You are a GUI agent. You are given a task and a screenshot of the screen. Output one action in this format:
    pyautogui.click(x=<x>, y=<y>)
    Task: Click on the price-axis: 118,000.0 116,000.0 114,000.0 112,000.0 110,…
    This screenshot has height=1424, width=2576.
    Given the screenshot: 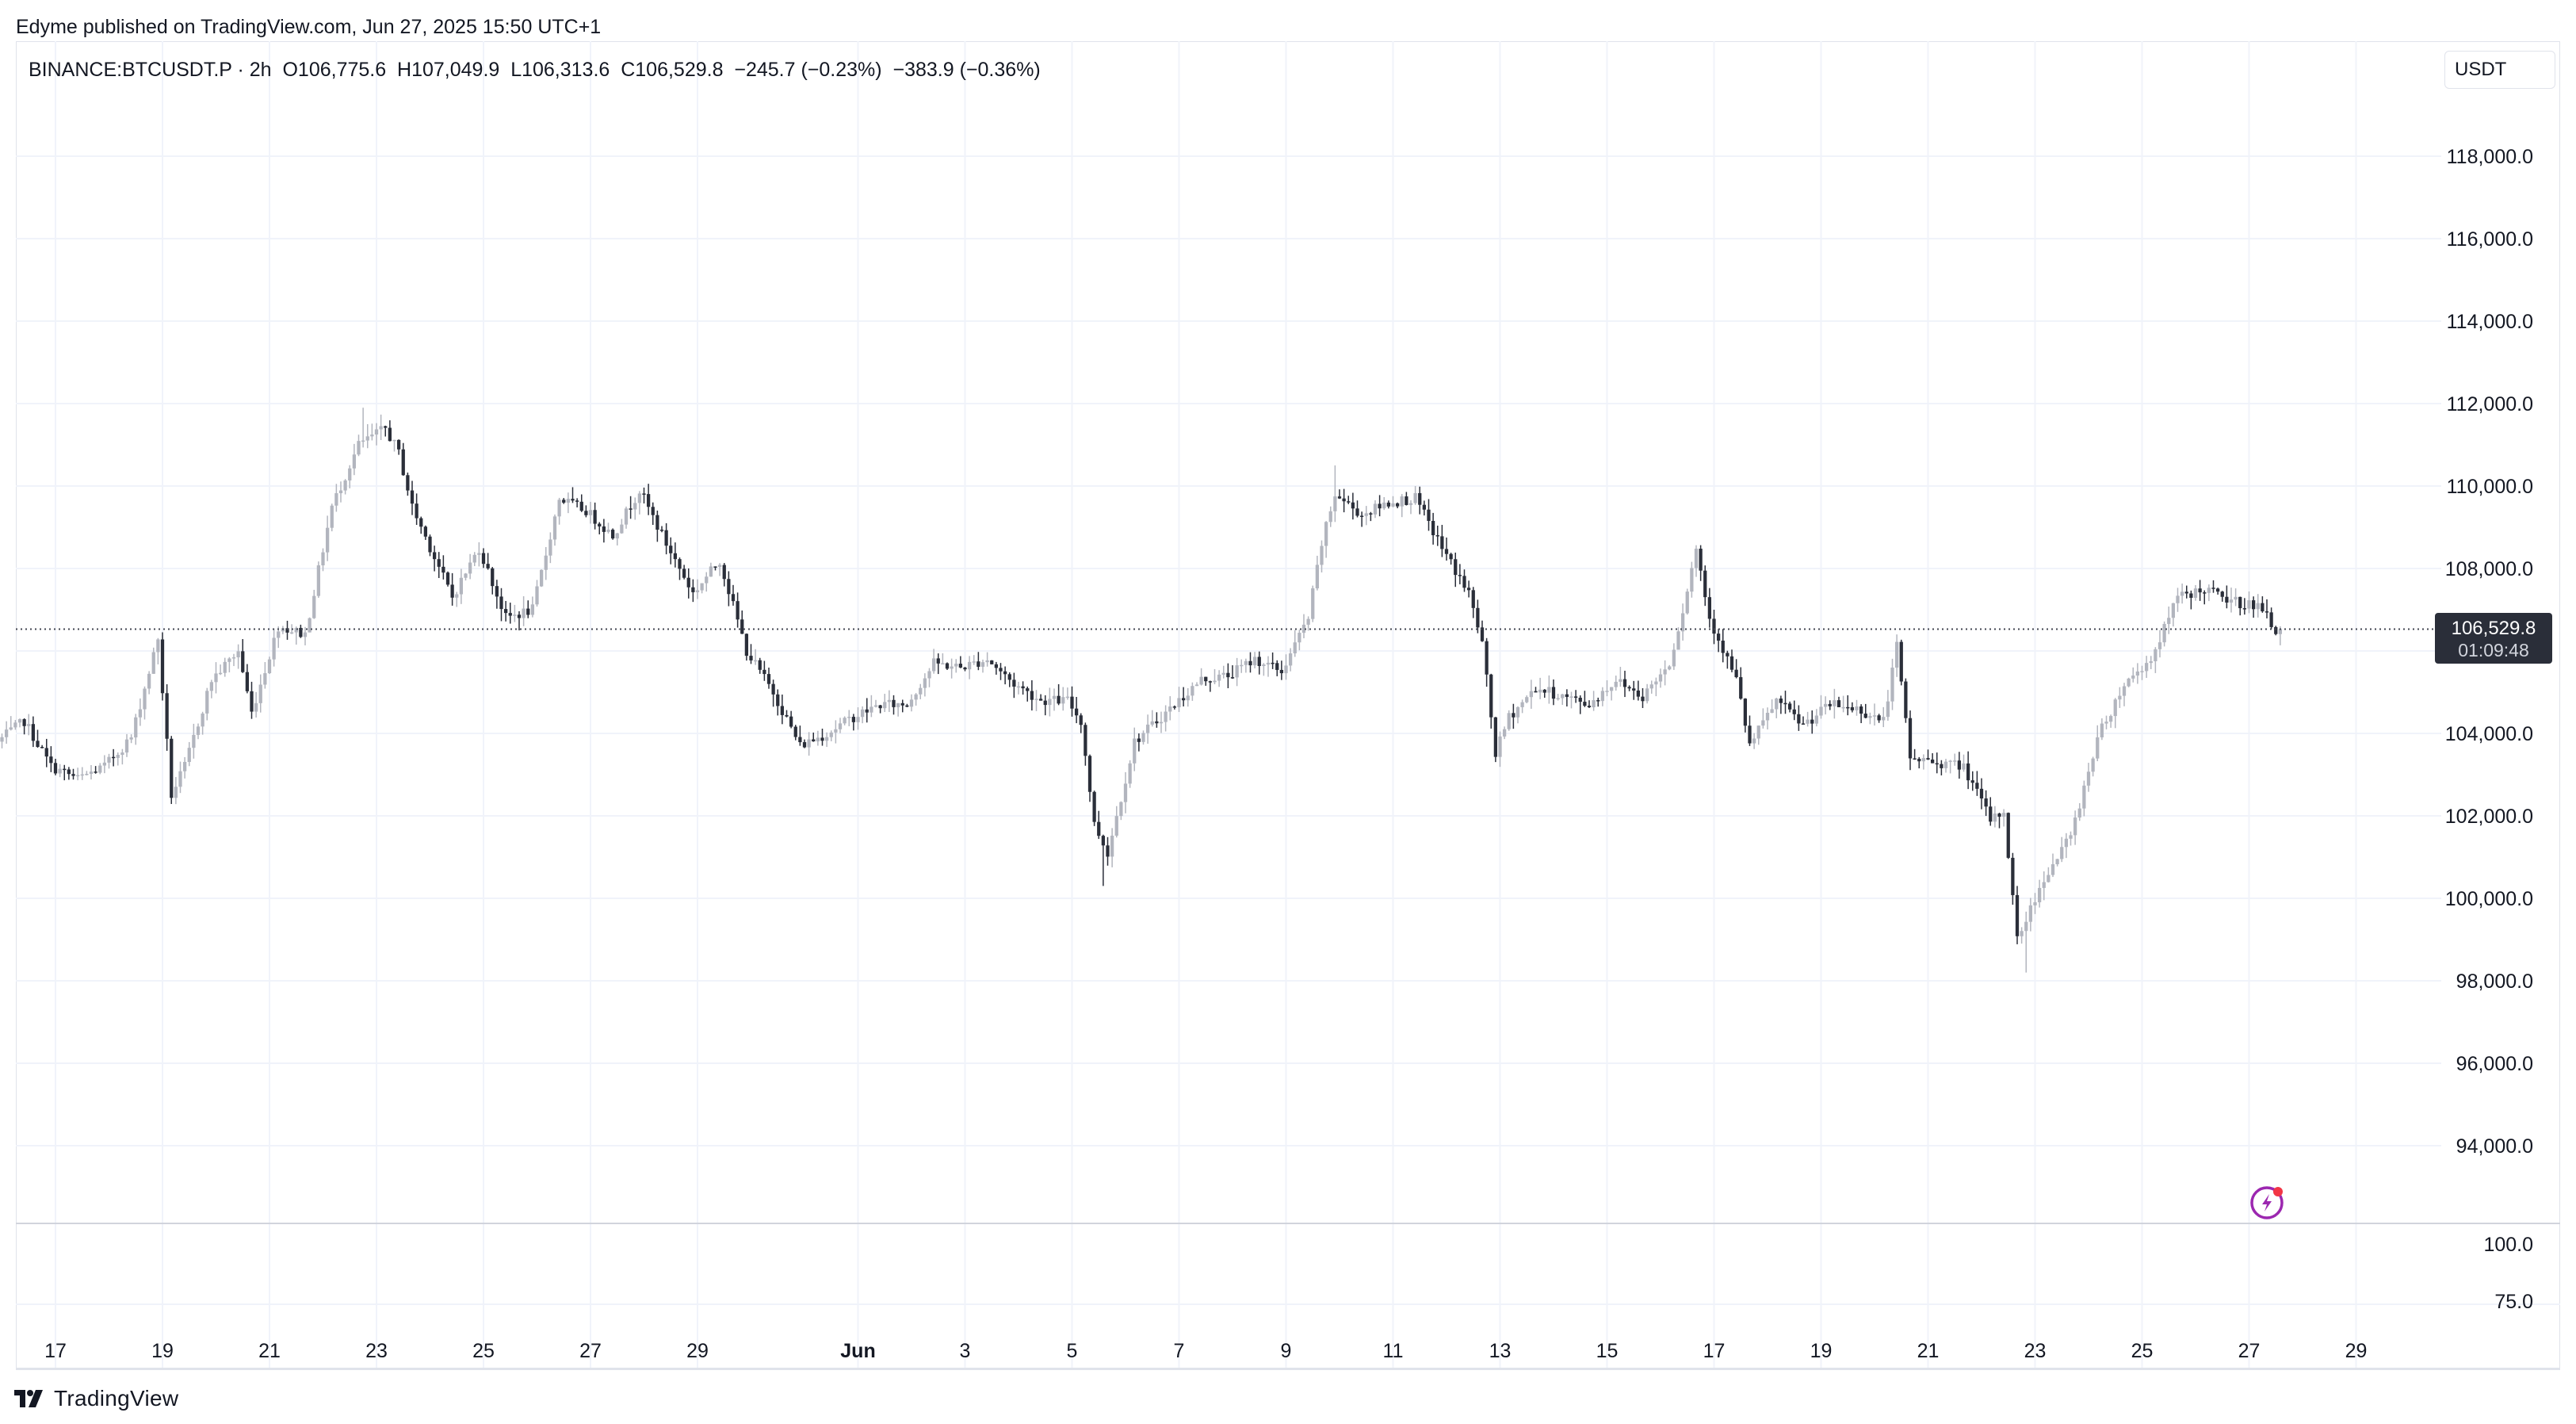 What is the action you would take?
    pyautogui.click(x=2489, y=652)
    